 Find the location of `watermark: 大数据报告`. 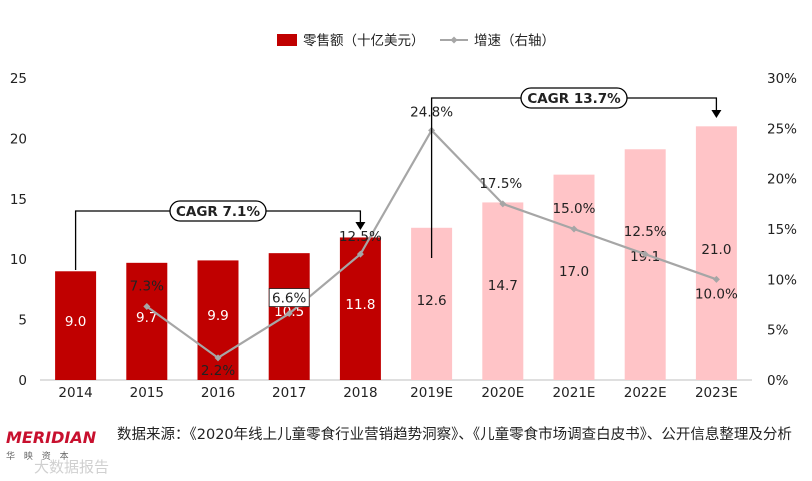

watermark: 大数据报告 is located at coordinates (72, 467).